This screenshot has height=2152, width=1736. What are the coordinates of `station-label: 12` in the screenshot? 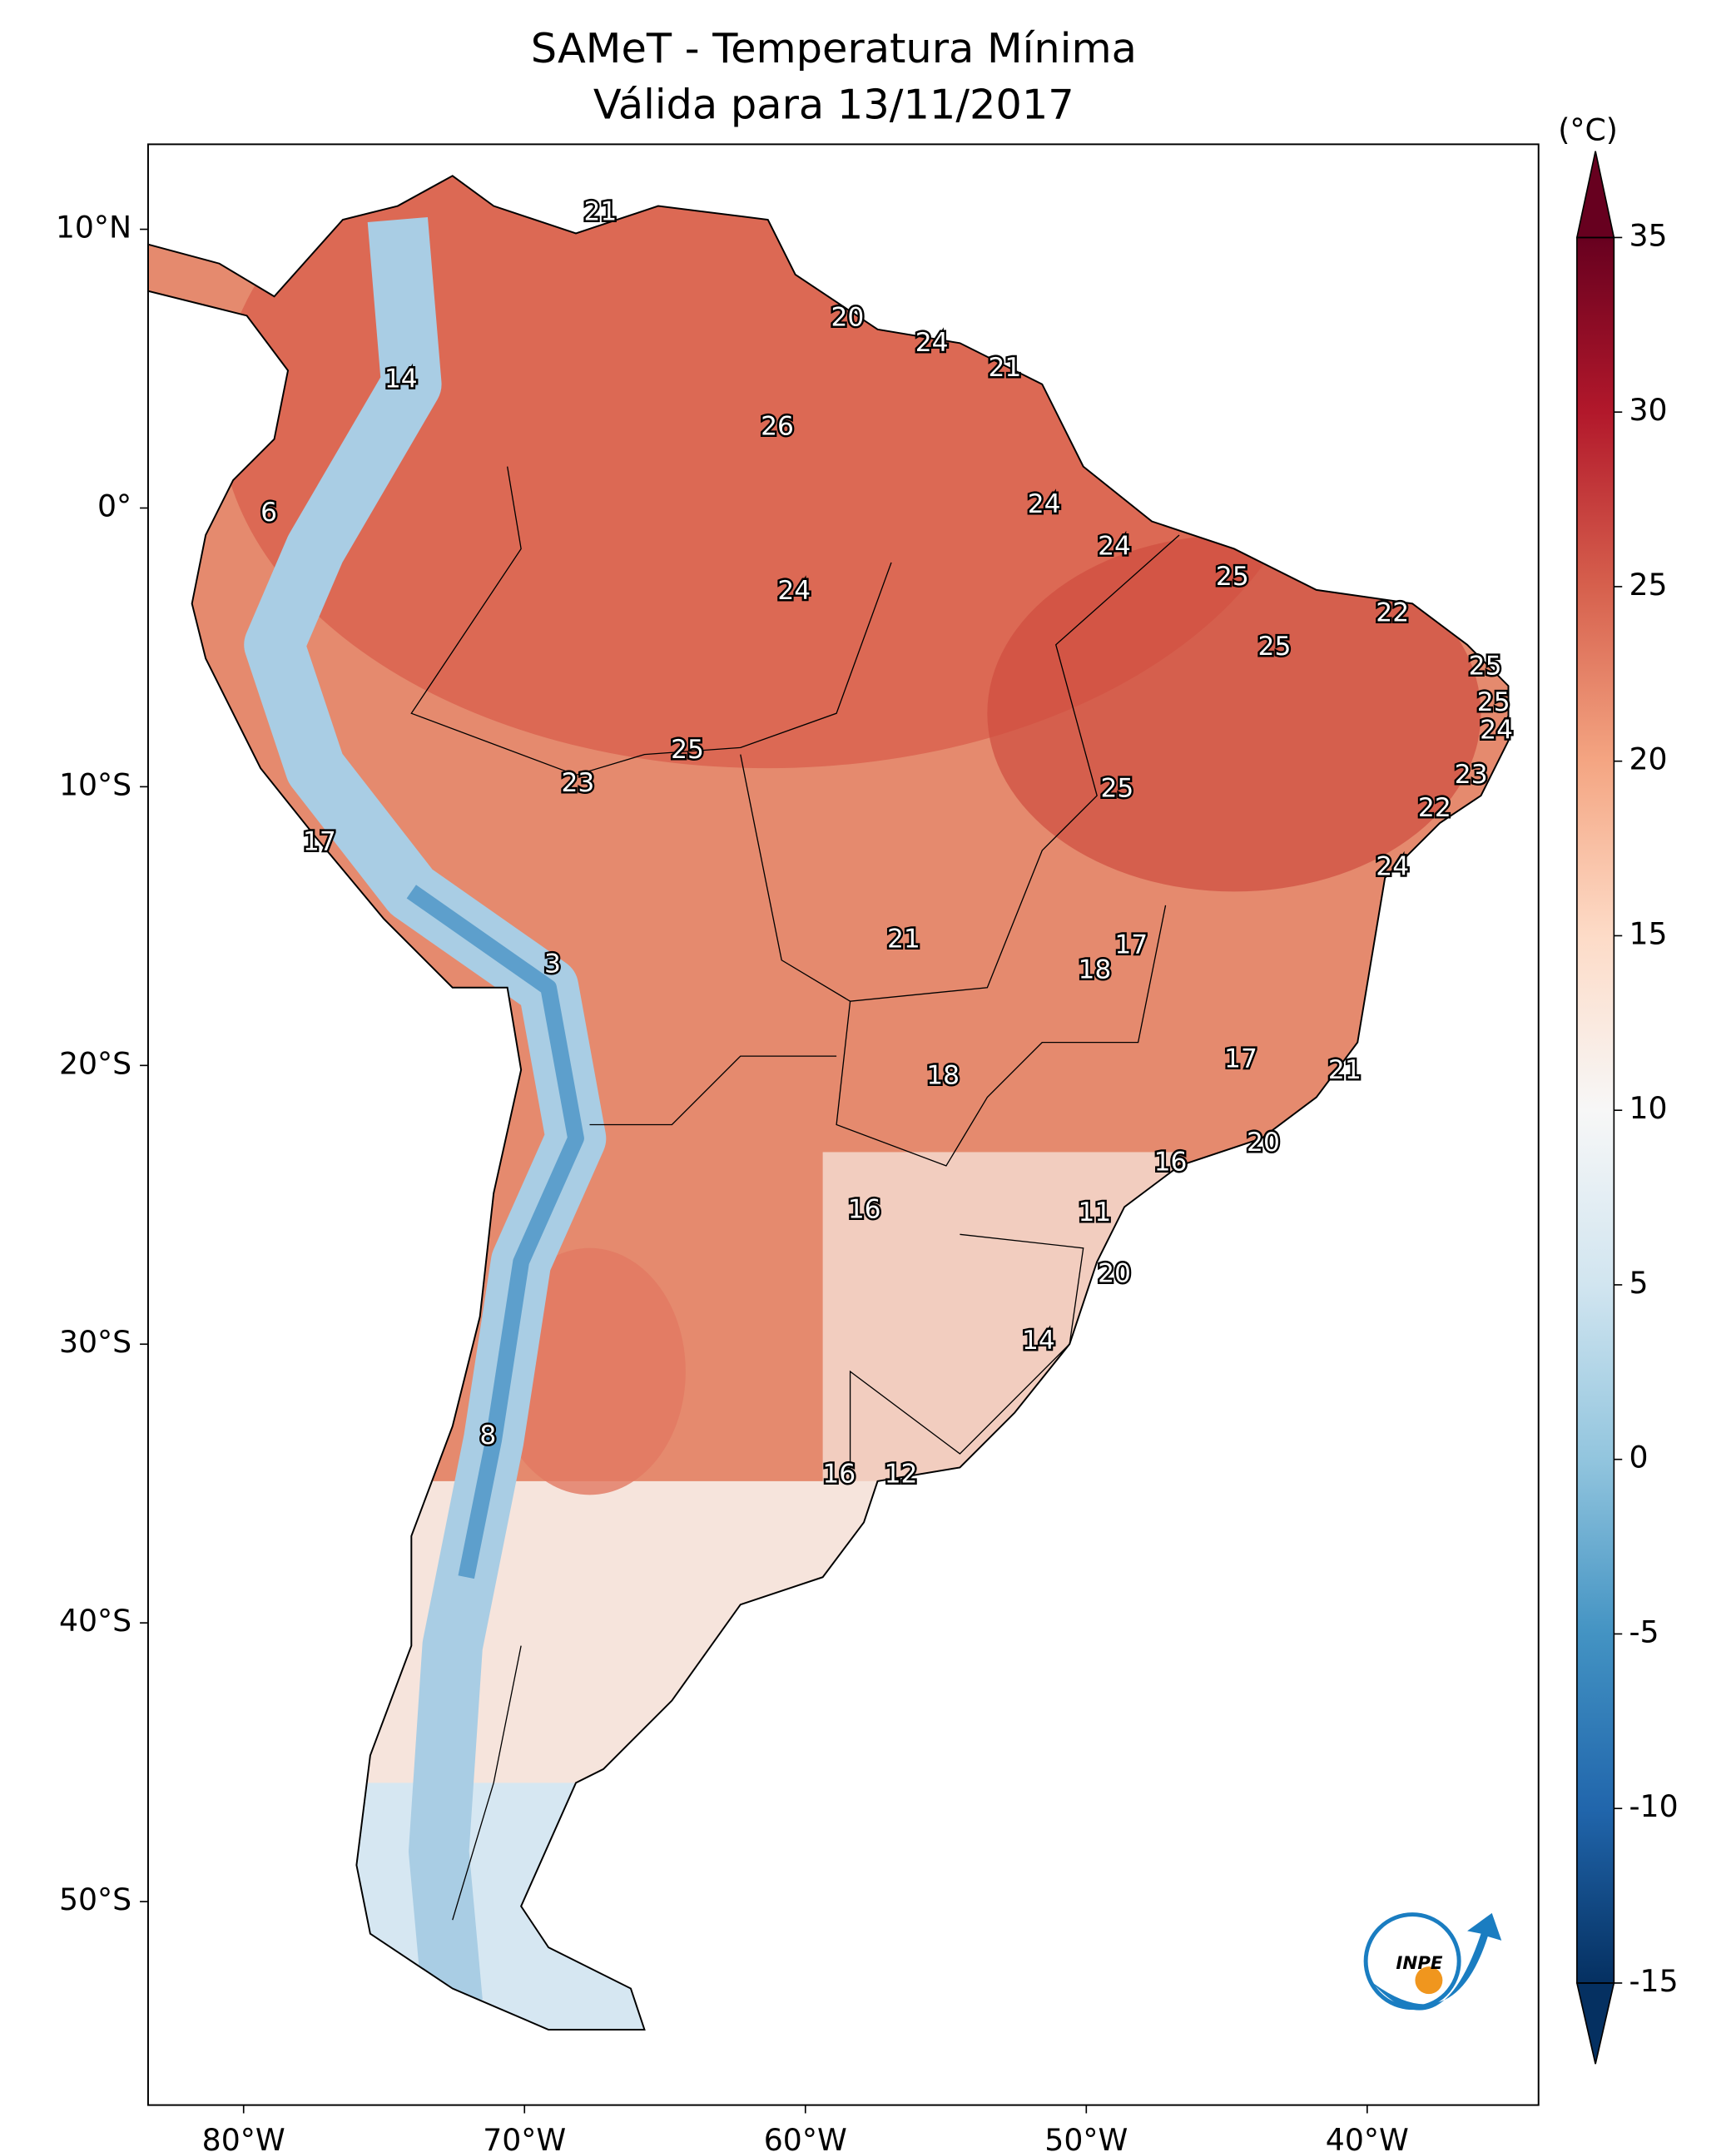 It's located at (902, 1475).